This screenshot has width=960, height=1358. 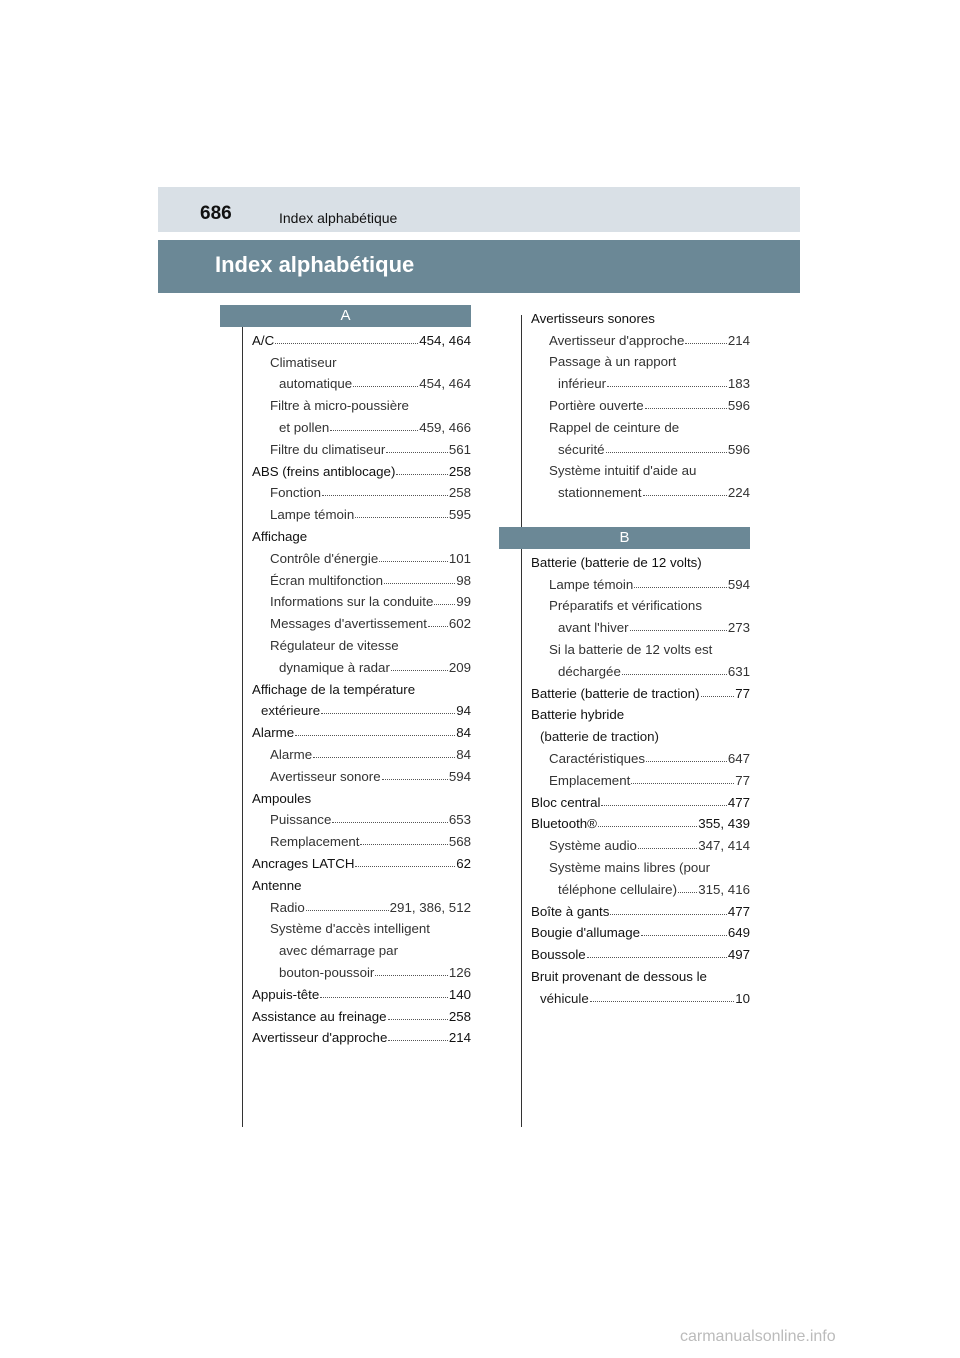 I want to click on index-entry: Bluetooth® 355, 439, so click(x=640, y=820).